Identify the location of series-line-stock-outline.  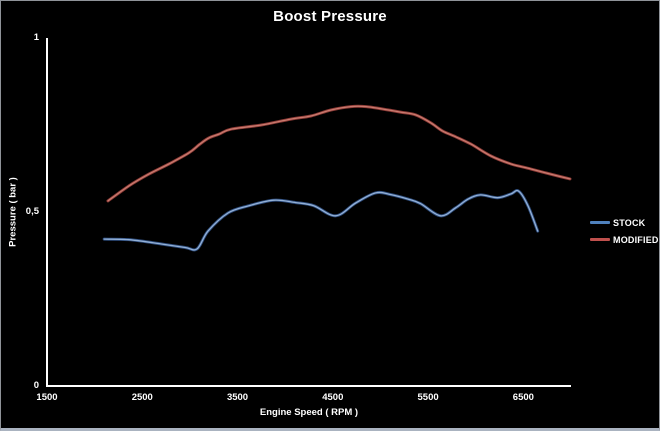
(321, 220).